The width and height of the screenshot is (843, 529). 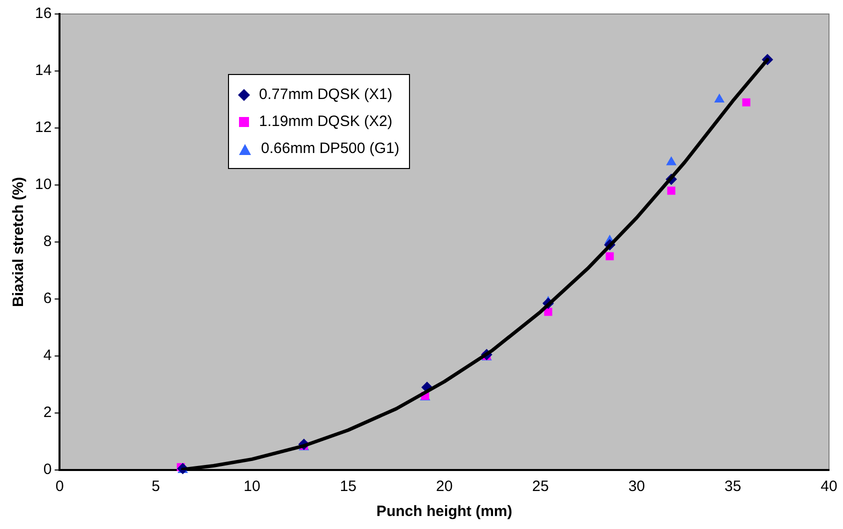 I want to click on y-axis-title: Biaxial stretch (%), so click(x=19, y=242).